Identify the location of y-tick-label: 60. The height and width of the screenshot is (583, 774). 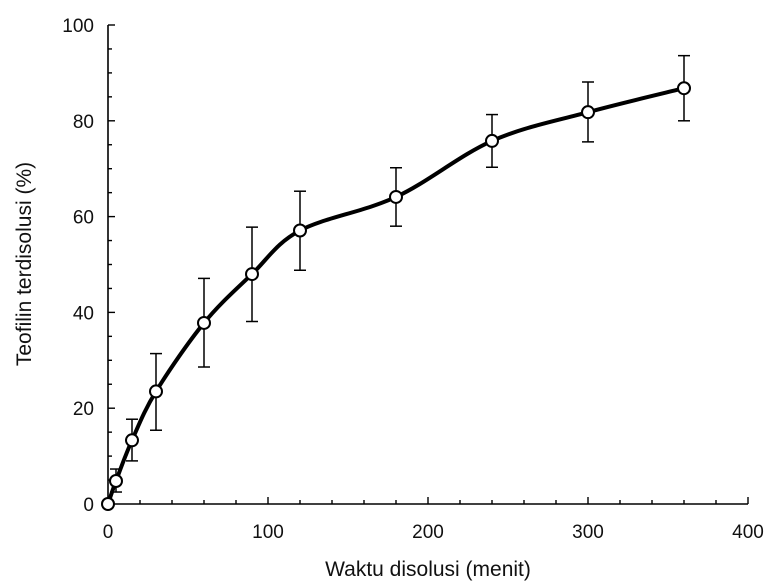
(83, 218).